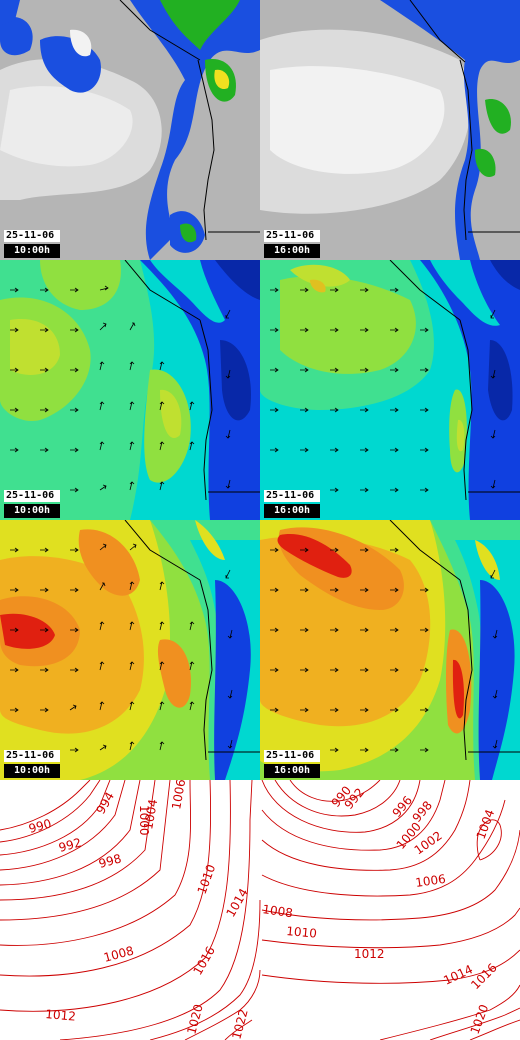  I want to click on isobar-label: 1004, so click(150, 814).